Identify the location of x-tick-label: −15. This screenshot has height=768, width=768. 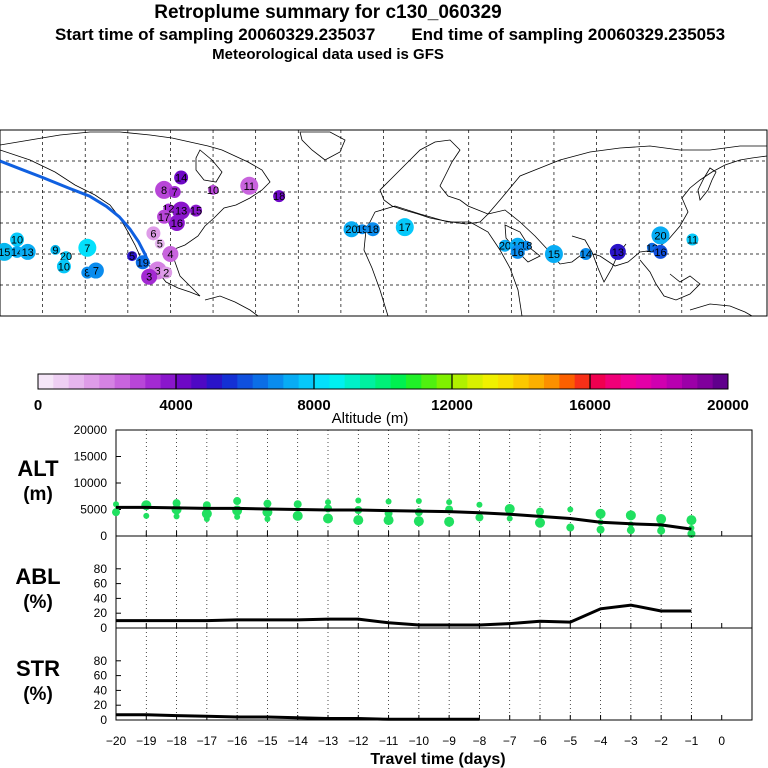
(267, 741).